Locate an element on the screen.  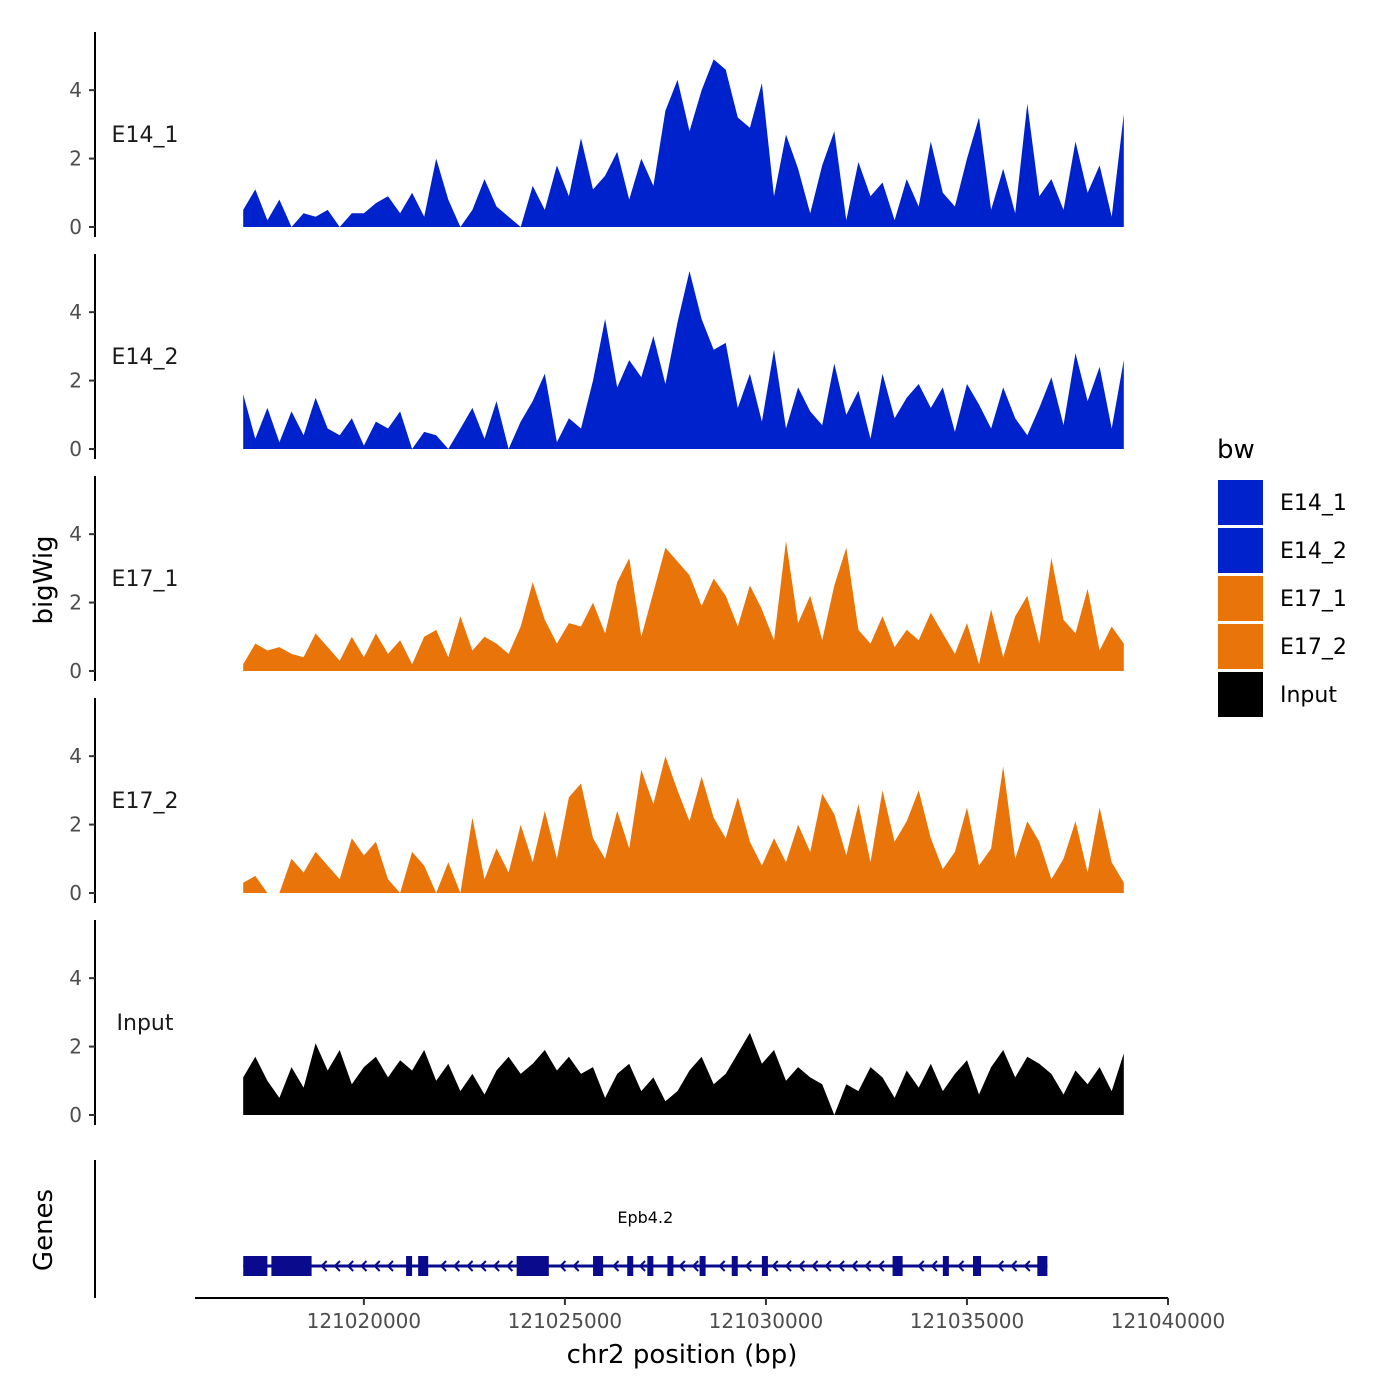
track-label-e17_2: E17_2 is located at coordinates (145, 801).